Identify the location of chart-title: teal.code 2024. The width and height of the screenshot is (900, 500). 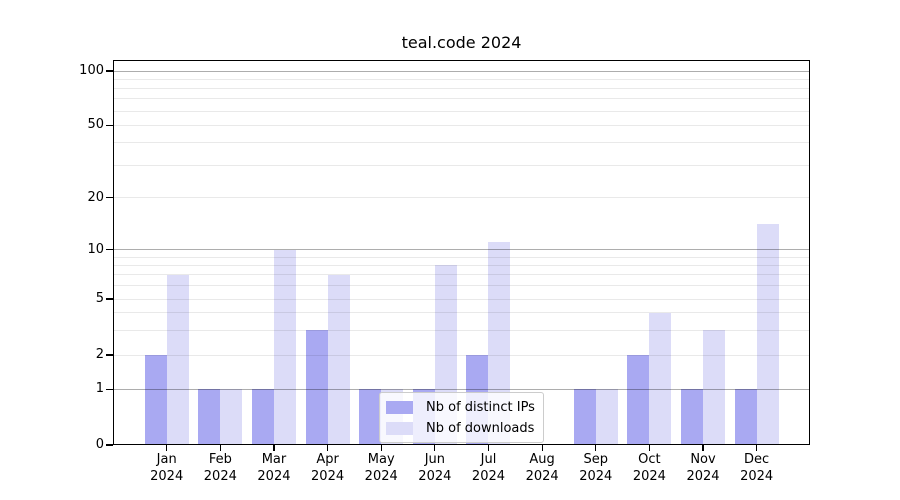
(461, 42).